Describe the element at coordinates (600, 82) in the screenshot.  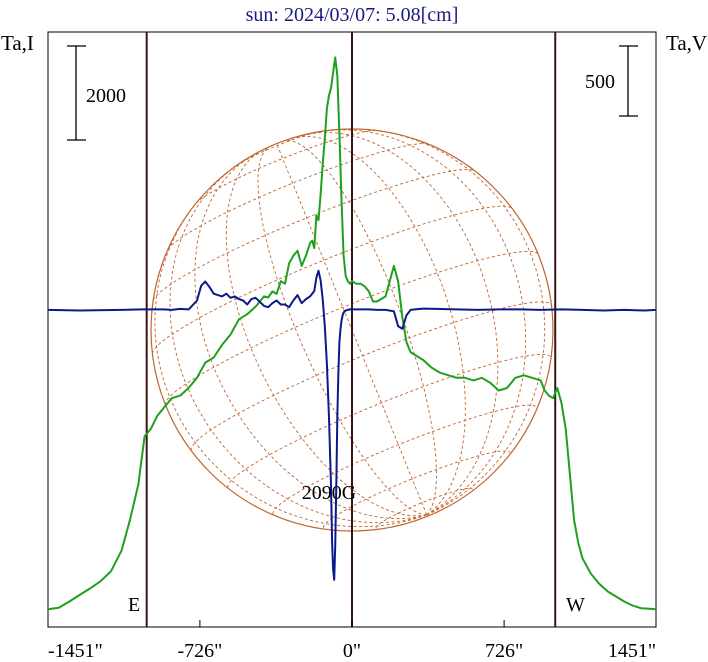
I see `right-scale-label: 500` at that location.